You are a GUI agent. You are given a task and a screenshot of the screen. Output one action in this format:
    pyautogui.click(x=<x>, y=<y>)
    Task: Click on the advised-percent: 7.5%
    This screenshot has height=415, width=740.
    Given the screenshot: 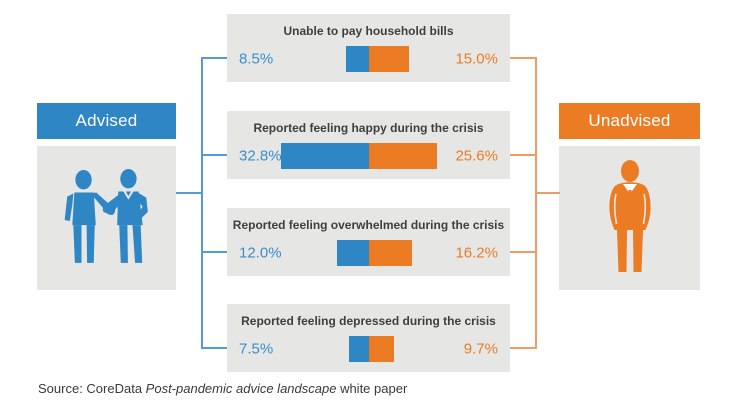 What is the action you would take?
    pyautogui.click(x=256, y=349)
    